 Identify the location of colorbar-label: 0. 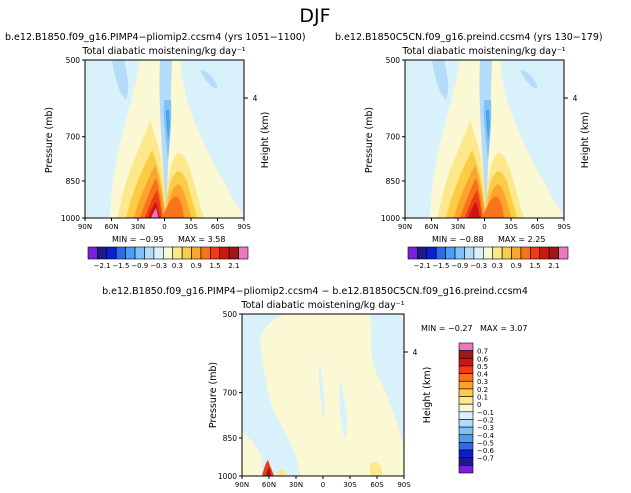
(479, 405).